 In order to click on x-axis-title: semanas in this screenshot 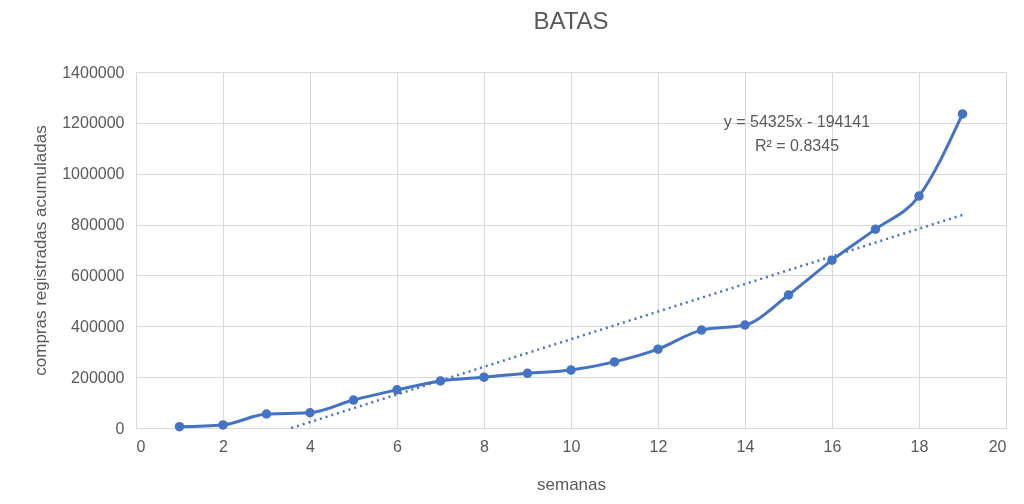, I will do `click(571, 484)`.